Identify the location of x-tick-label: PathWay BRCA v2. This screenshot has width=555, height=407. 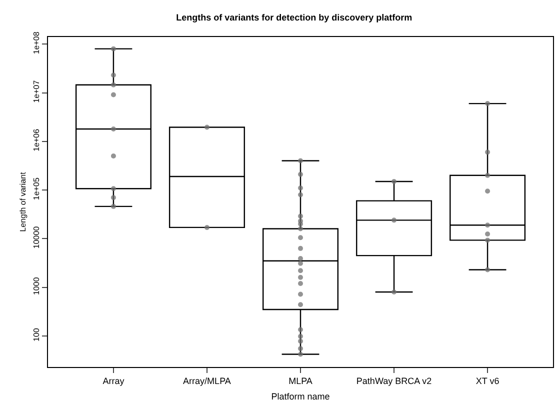
(394, 381).